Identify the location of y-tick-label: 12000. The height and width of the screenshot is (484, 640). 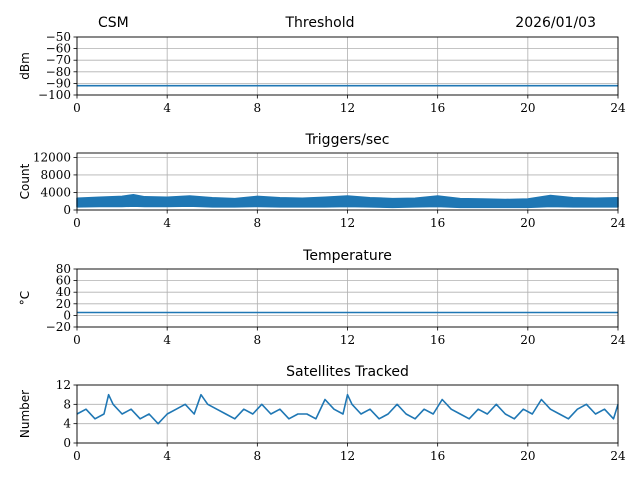
(52, 157).